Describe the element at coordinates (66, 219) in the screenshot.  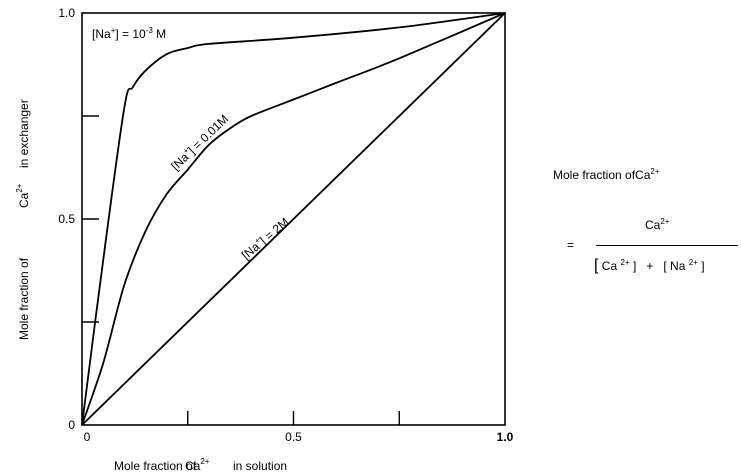
I see `y-tick-label: 0.5` at that location.